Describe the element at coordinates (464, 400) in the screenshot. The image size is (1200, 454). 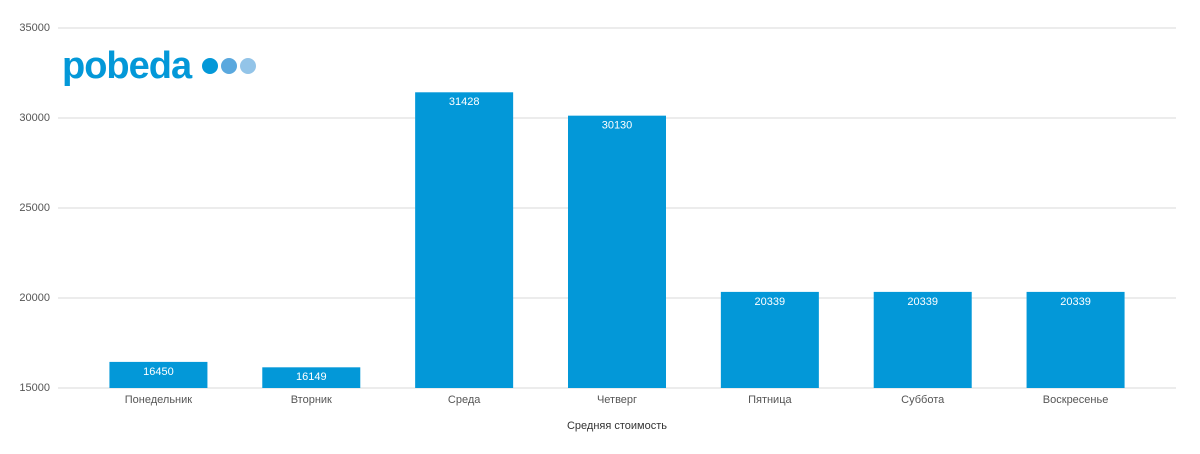
I see `x-tick-label: Среда` at that location.